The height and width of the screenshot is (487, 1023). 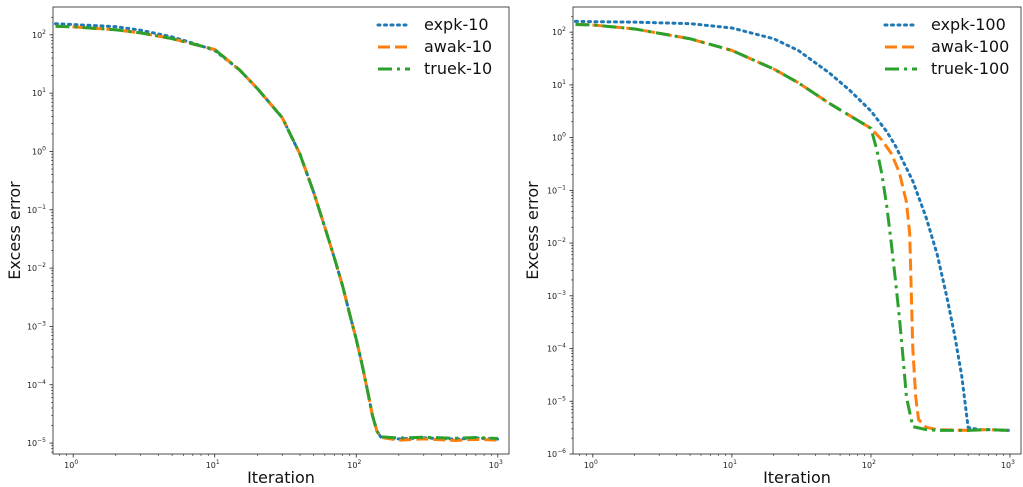 I want to click on legend-label: expk-10, so click(x=456, y=24).